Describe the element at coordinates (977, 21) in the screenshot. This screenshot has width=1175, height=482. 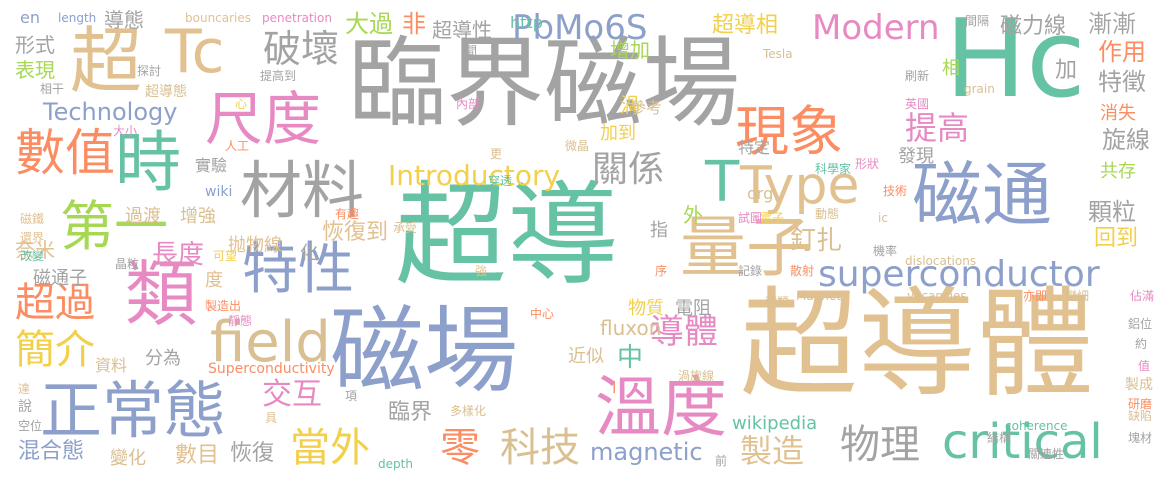
I see `cloud-word: 間隔` at that location.